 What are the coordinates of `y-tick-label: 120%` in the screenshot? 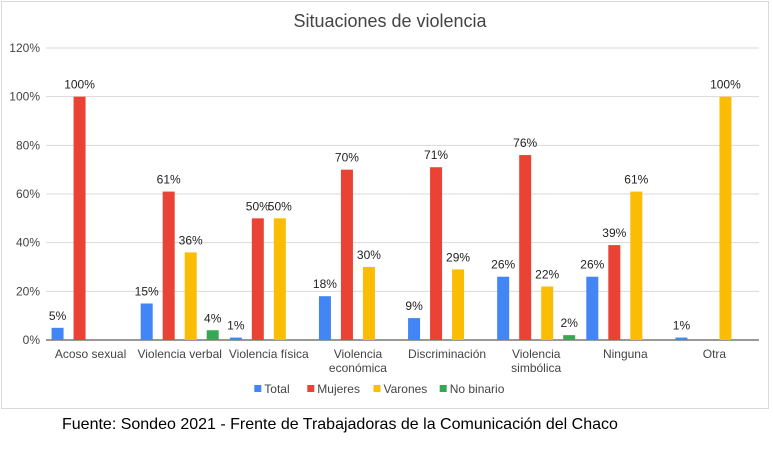 It's located at (24, 48).